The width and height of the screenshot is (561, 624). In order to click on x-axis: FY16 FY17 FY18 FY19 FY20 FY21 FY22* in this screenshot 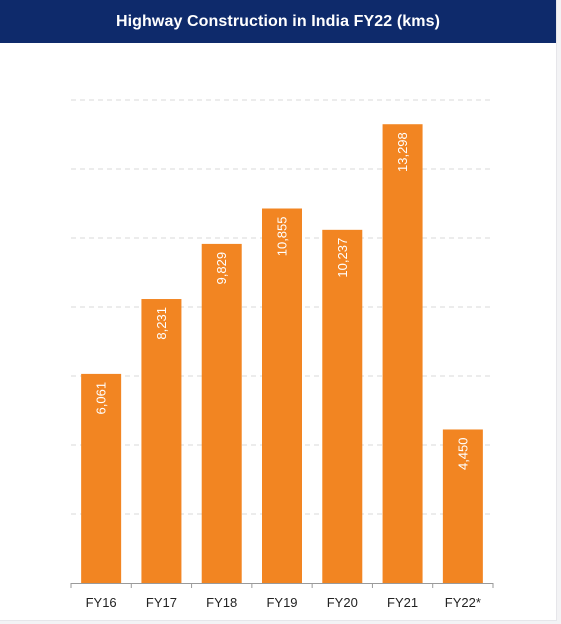, I will do `click(282, 596)`.